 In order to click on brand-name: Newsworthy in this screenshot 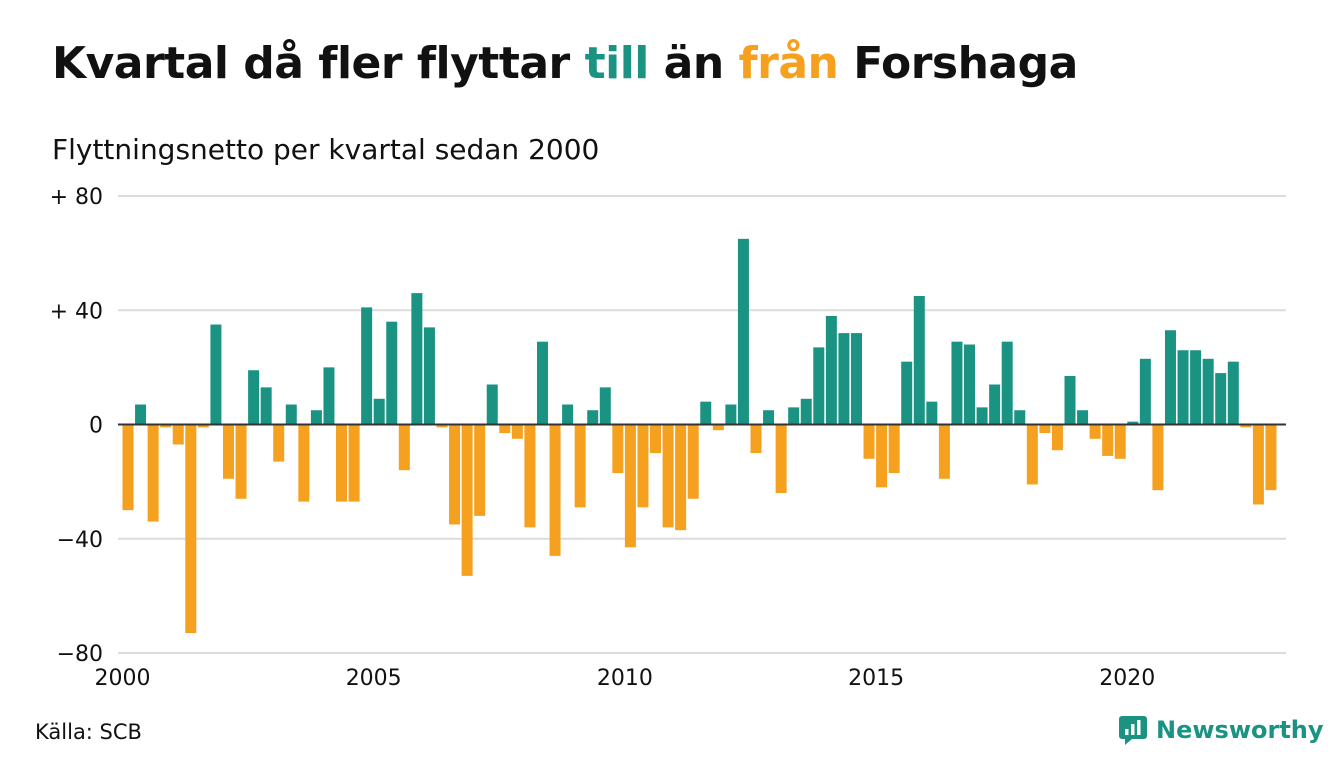, I will do `click(1240, 730)`.